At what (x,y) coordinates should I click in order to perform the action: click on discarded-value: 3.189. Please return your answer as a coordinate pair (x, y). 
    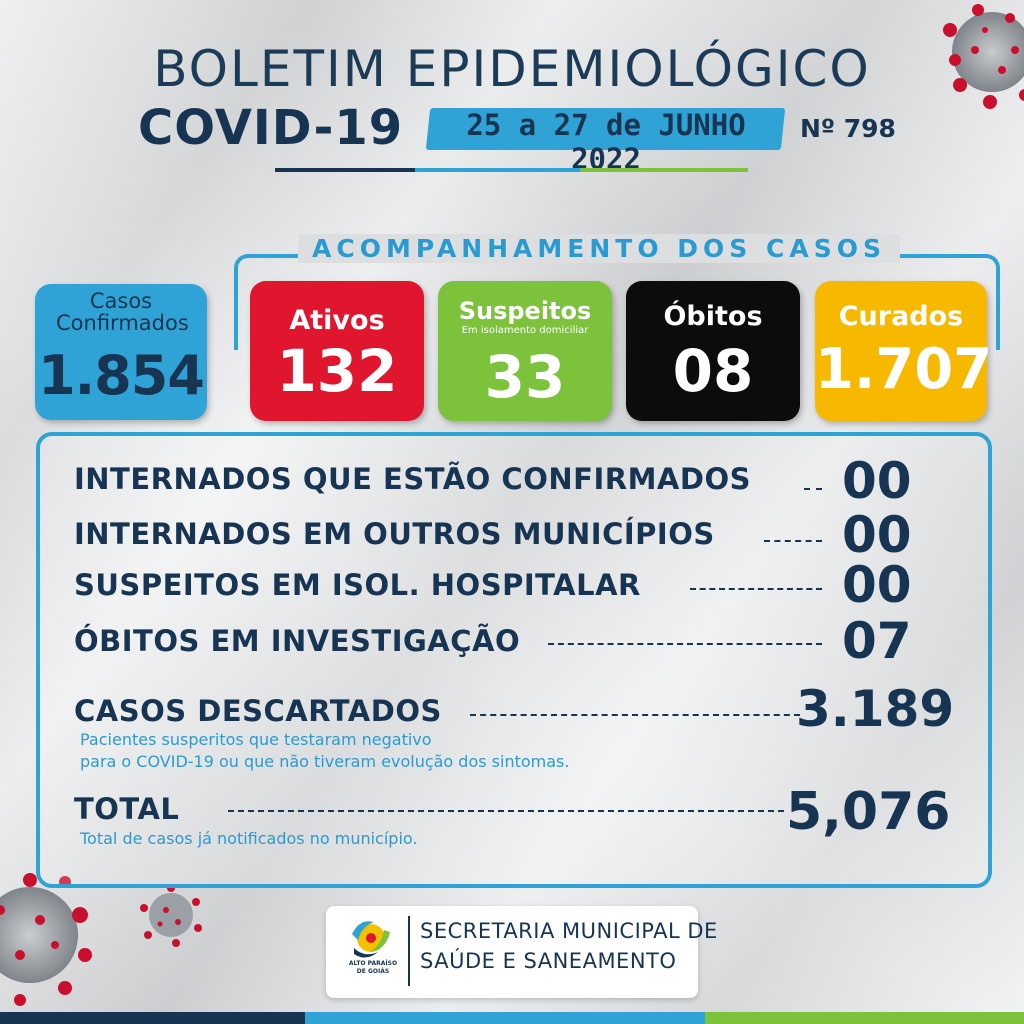
    Looking at the image, I should click on (875, 709).